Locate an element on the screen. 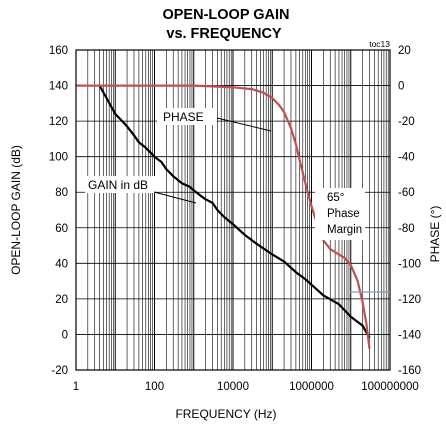 The width and height of the screenshot is (446, 429). y-right-tick-label: 20 is located at coordinates (404, 51).